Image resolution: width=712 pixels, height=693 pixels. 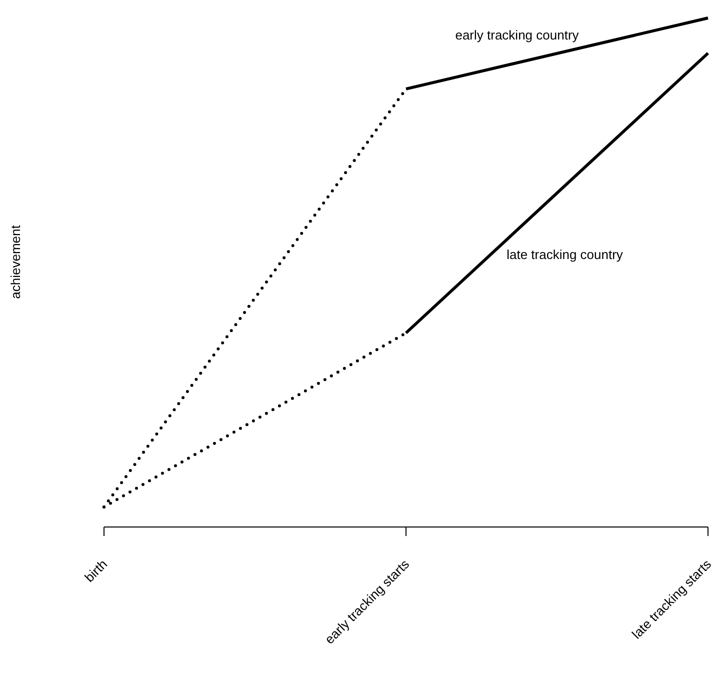 I want to click on series-label: early tracking country, so click(x=517, y=34).